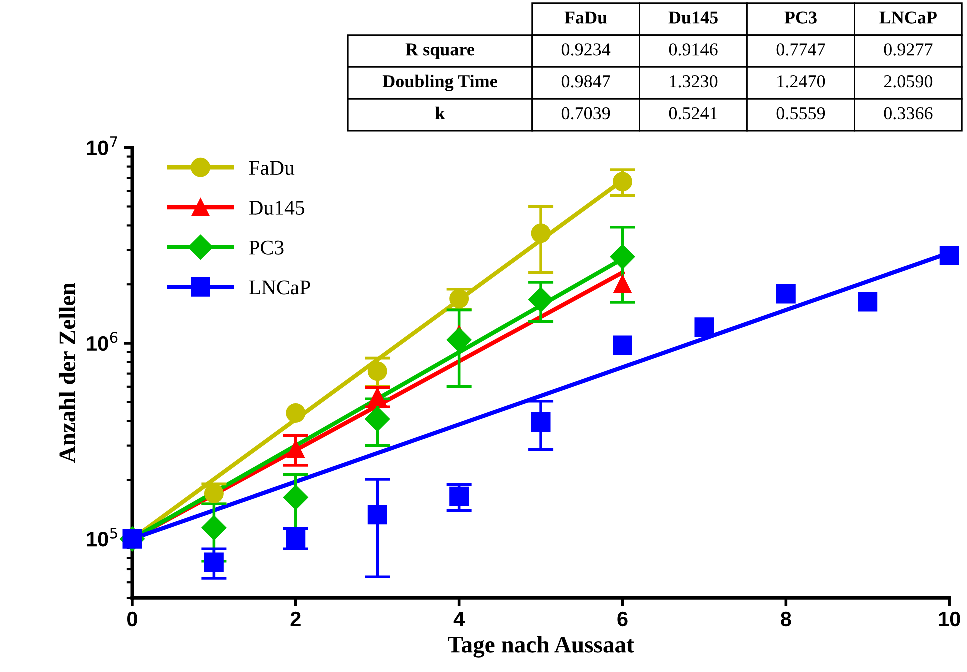 This screenshot has height=672, width=967. I want to click on y-tick-label: 10$^{7}$, so click(102, 146).